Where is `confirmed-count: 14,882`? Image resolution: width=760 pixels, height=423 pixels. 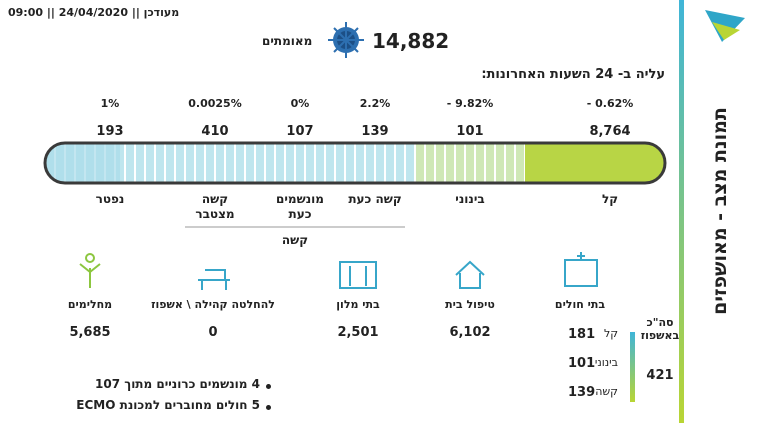 confirmed-count: 14,882 is located at coordinates (411, 41).